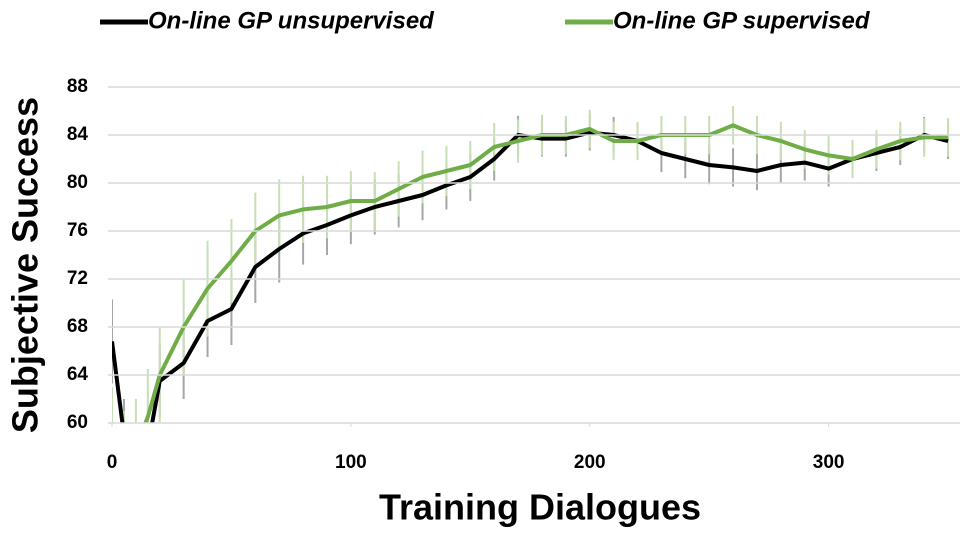  What do you see at coordinates (742, 20) in the screenshot?
I see `legend-label: On-line GP supervised` at bounding box center [742, 20].